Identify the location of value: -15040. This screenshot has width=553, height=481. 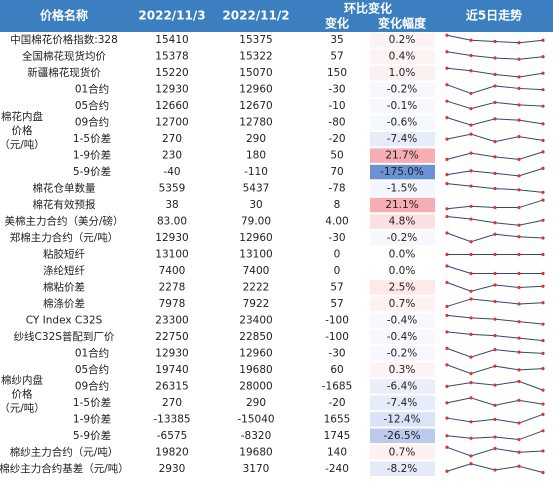
(255, 419).